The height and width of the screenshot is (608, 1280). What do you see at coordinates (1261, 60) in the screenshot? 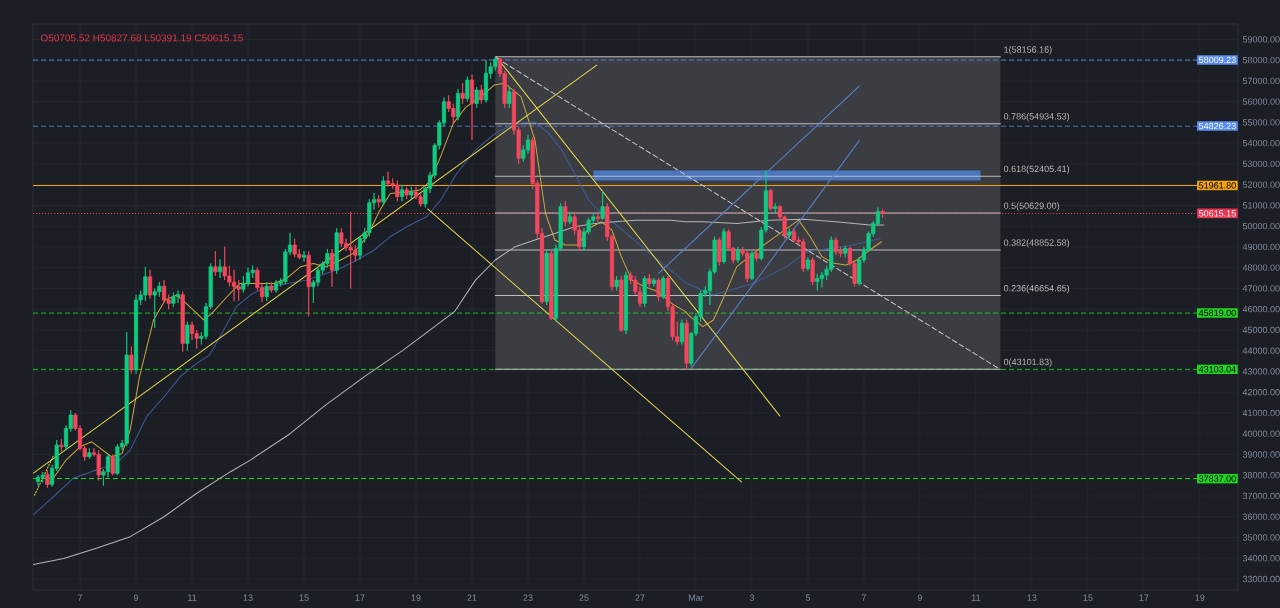
I see `y-tick-label: 58000.00` at bounding box center [1261, 60].